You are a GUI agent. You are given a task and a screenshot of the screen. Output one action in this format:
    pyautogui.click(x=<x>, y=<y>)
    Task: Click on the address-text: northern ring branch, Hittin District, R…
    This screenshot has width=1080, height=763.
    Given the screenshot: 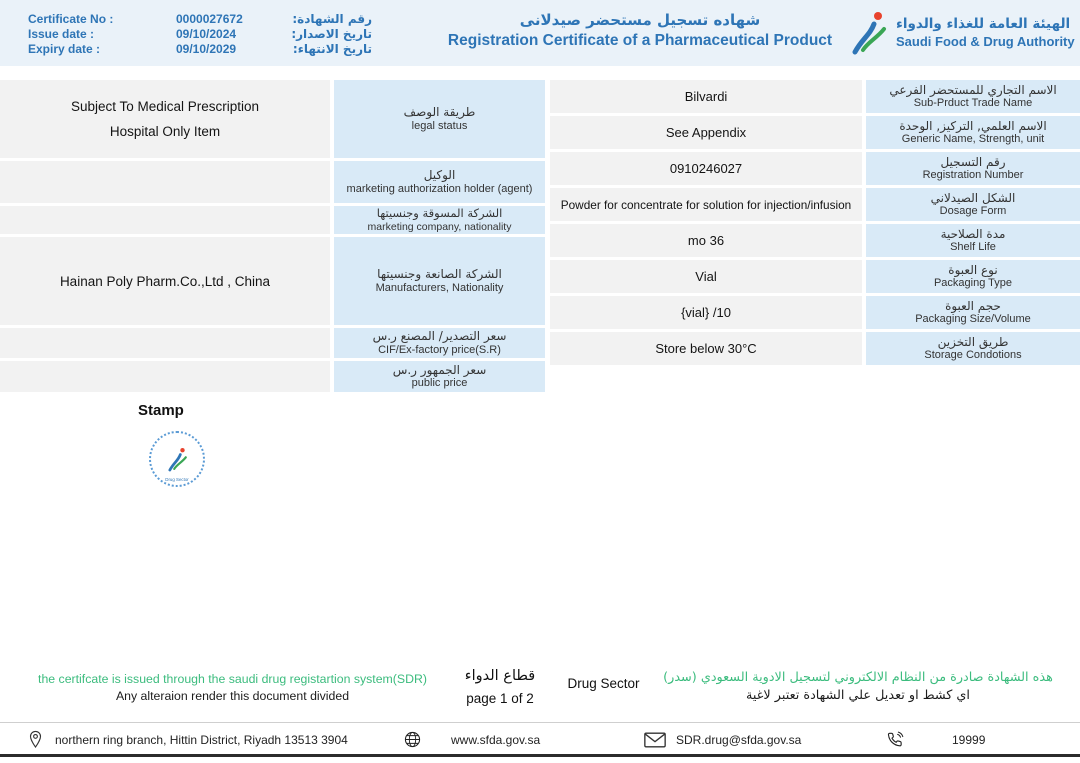 What is the action you would take?
    pyautogui.click(x=201, y=739)
    